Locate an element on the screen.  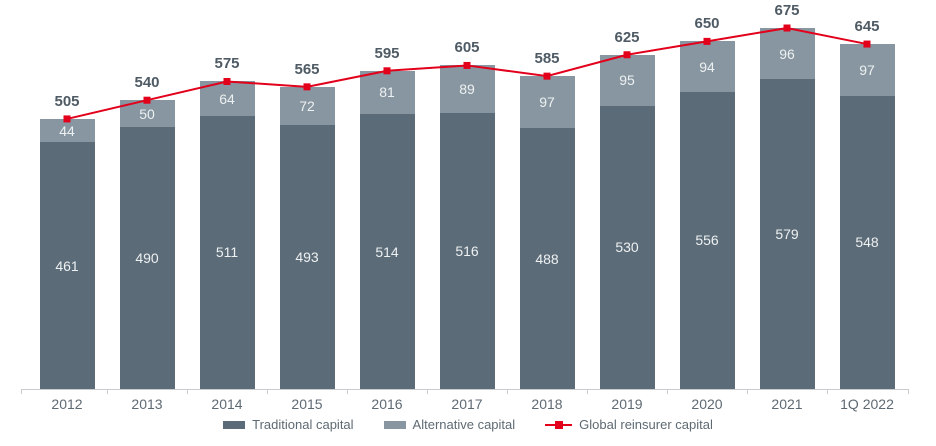
alternative-capital-value-label: 95 is located at coordinates (627, 80).